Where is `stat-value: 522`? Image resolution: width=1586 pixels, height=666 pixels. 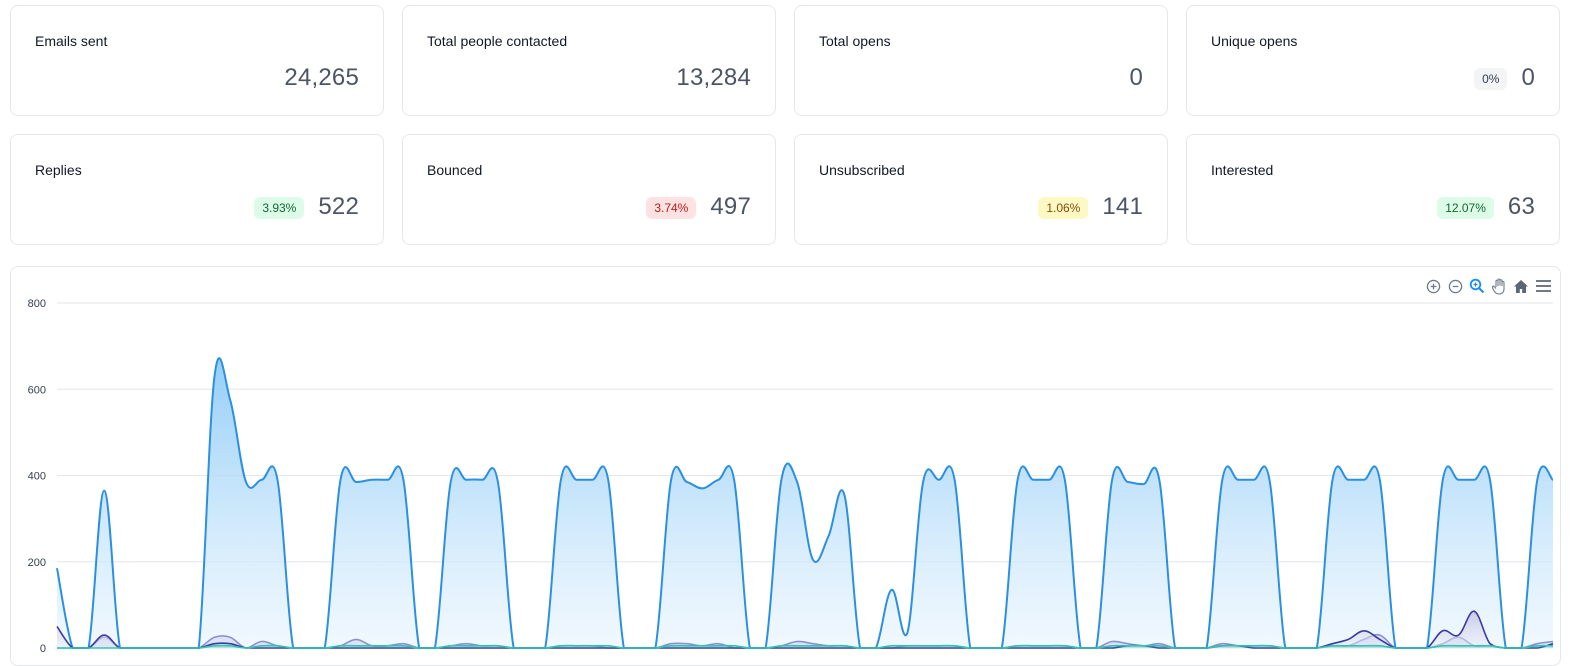
stat-value: 522 is located at coordinates (338, 206).